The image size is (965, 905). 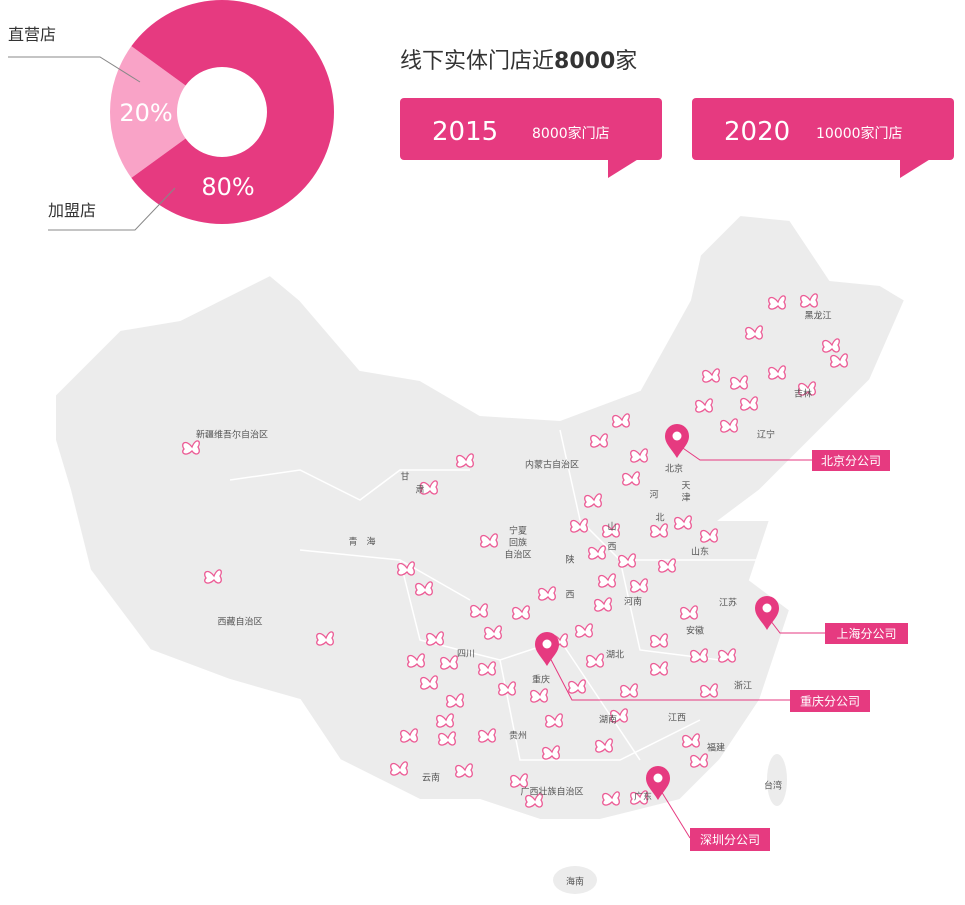 I want to click on region-label: 江苏, so click(x=728, y=603).